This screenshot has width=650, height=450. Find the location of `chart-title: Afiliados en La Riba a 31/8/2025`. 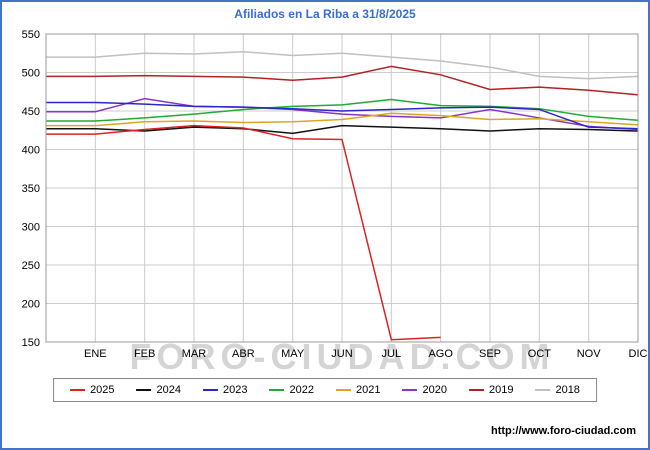

chart-title: Afiliados en La Riba a 31/8/2025 is located at coordinates (325, 14).